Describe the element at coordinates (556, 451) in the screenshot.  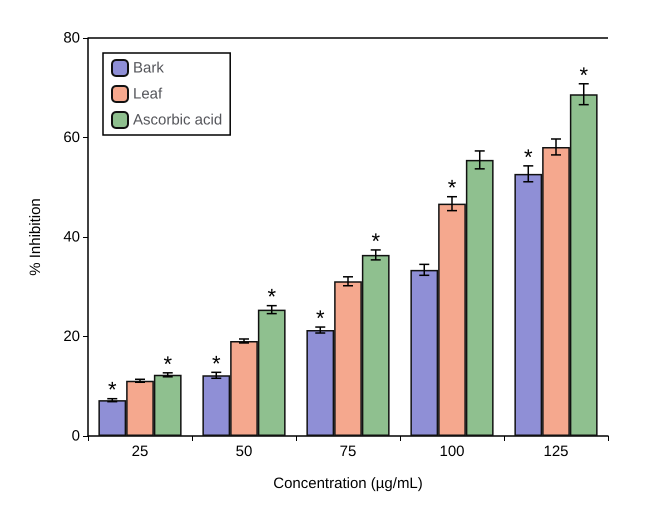
I see `x-tick-label: 125` at that location.